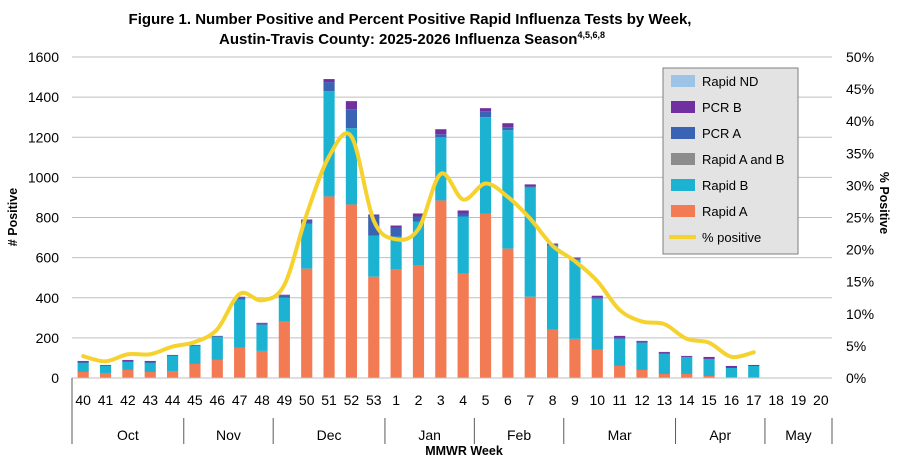 This screenshot has width=900, height=464. What do you see at coordinates (575, 400) in the screenshot?
I see `x-tick-label: 9` at bounding box center [575, 400].